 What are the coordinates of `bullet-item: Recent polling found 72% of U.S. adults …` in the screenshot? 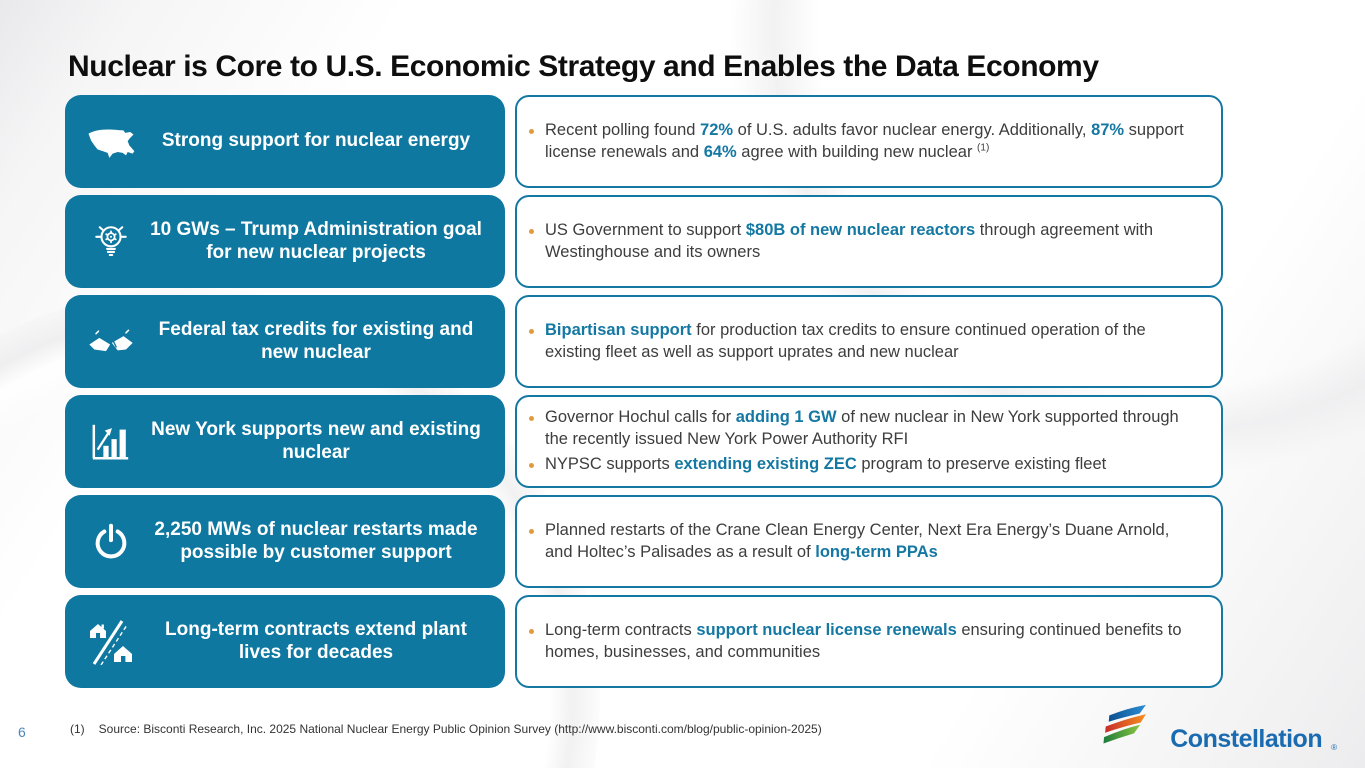 It's located at (862, 142).